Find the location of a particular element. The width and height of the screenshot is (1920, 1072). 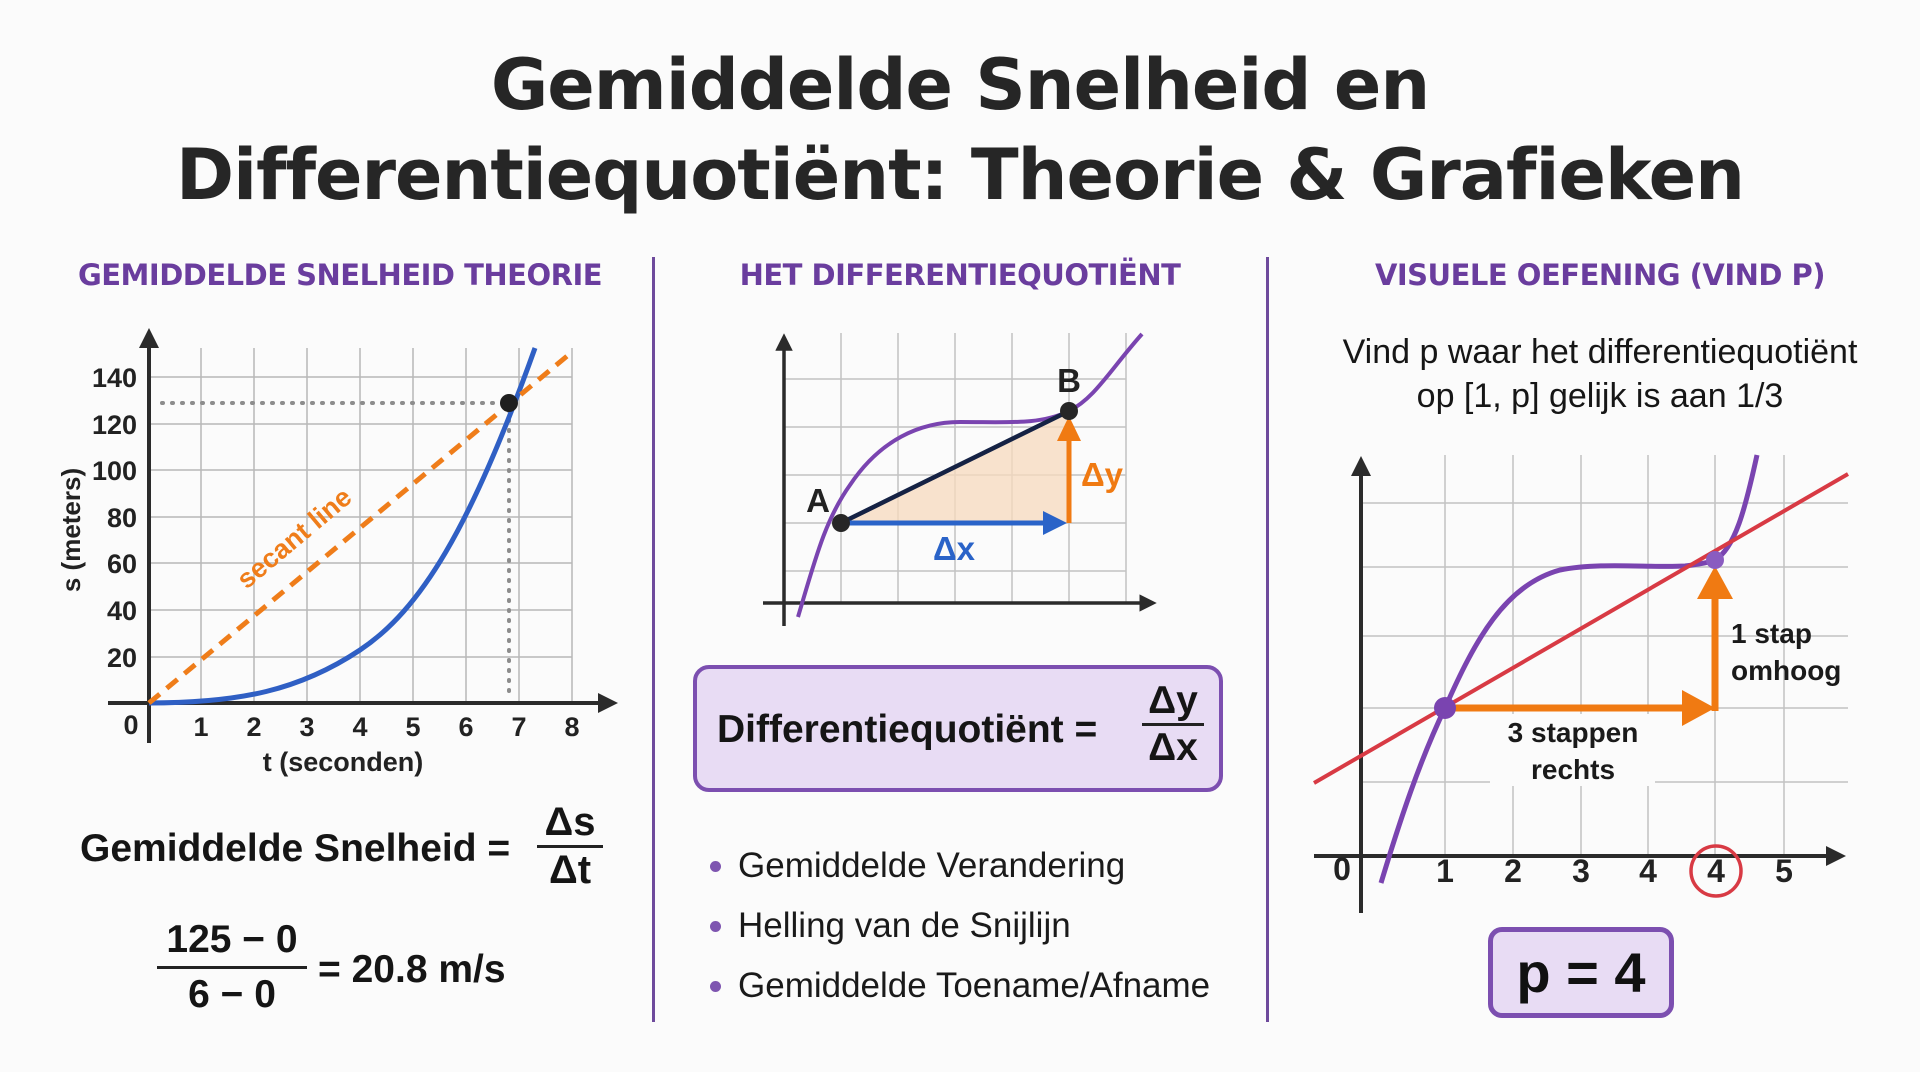

svg-text: 20 is located at coordinates (122, 658).